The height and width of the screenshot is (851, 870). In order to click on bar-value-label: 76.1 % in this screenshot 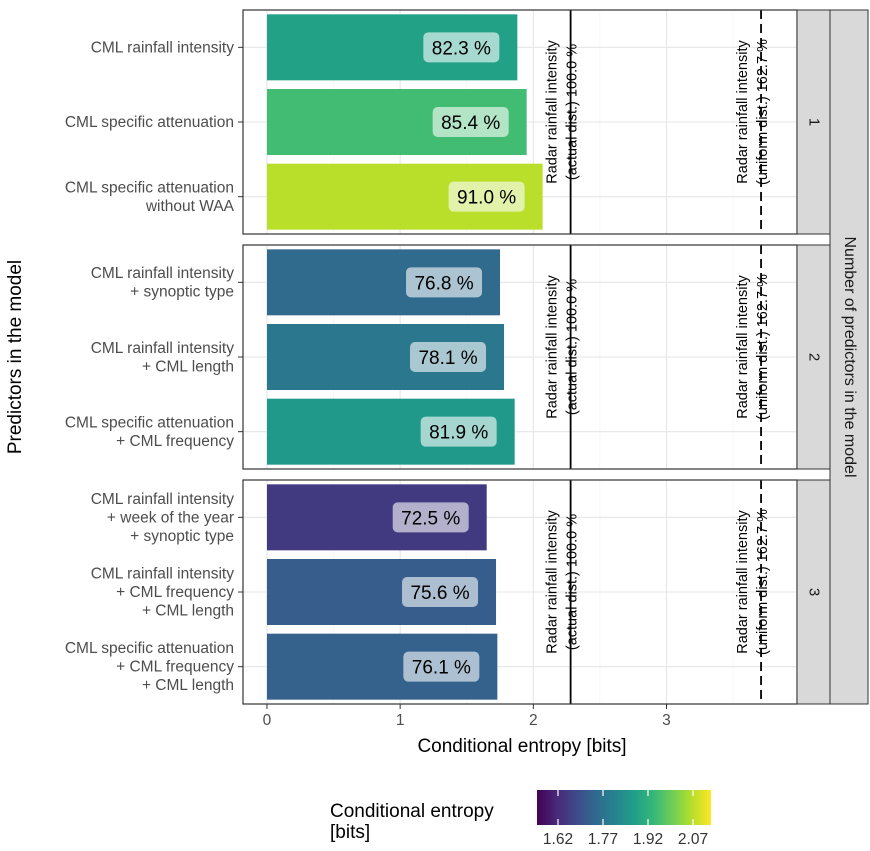, I will do `click(441, 668)`.